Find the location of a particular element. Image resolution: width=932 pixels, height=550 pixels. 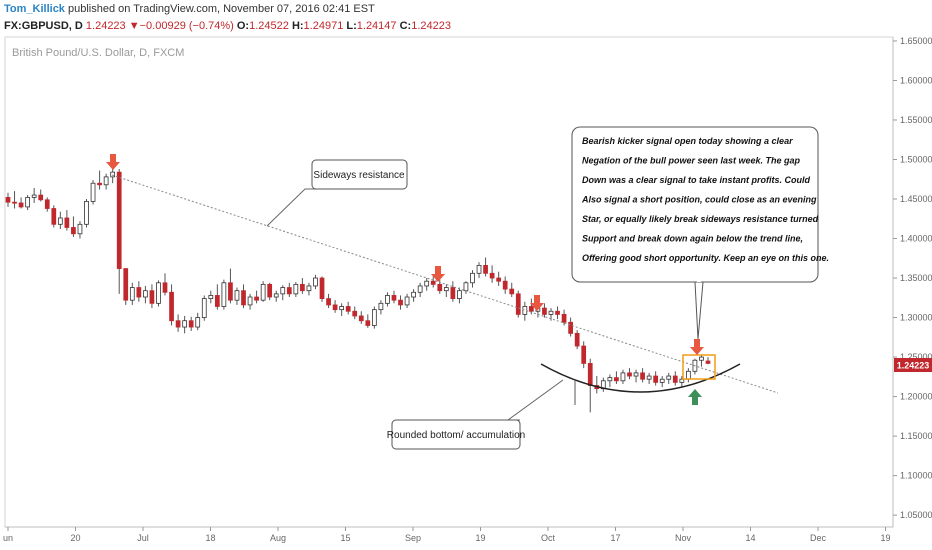

x-tick-label: Sep is located at coordinates (413, 538).